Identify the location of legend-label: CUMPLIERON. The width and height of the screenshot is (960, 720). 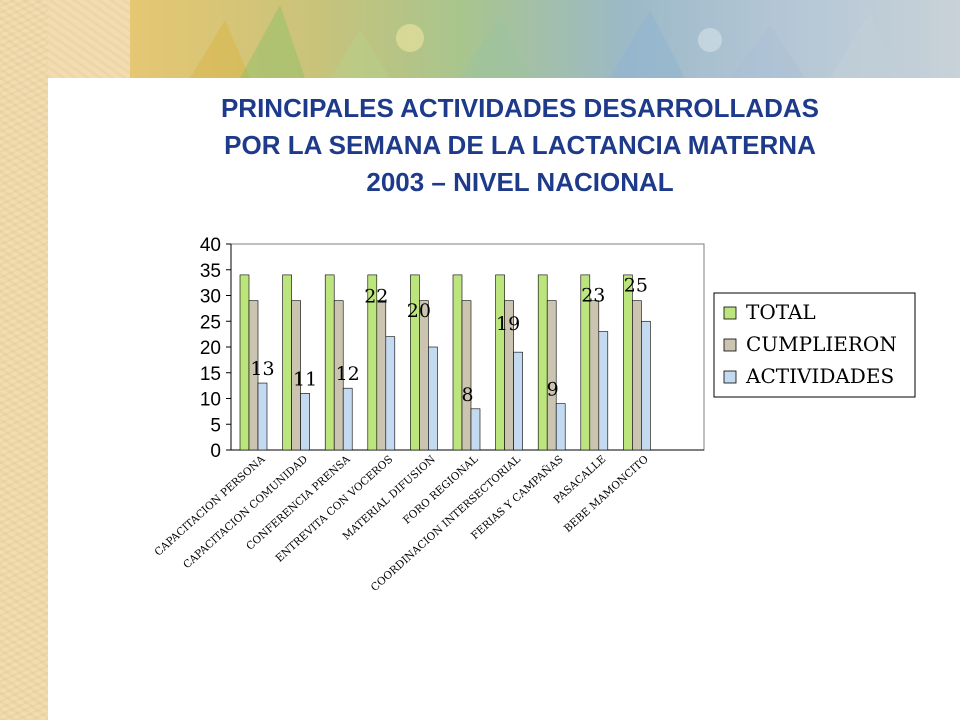
(821, 344).